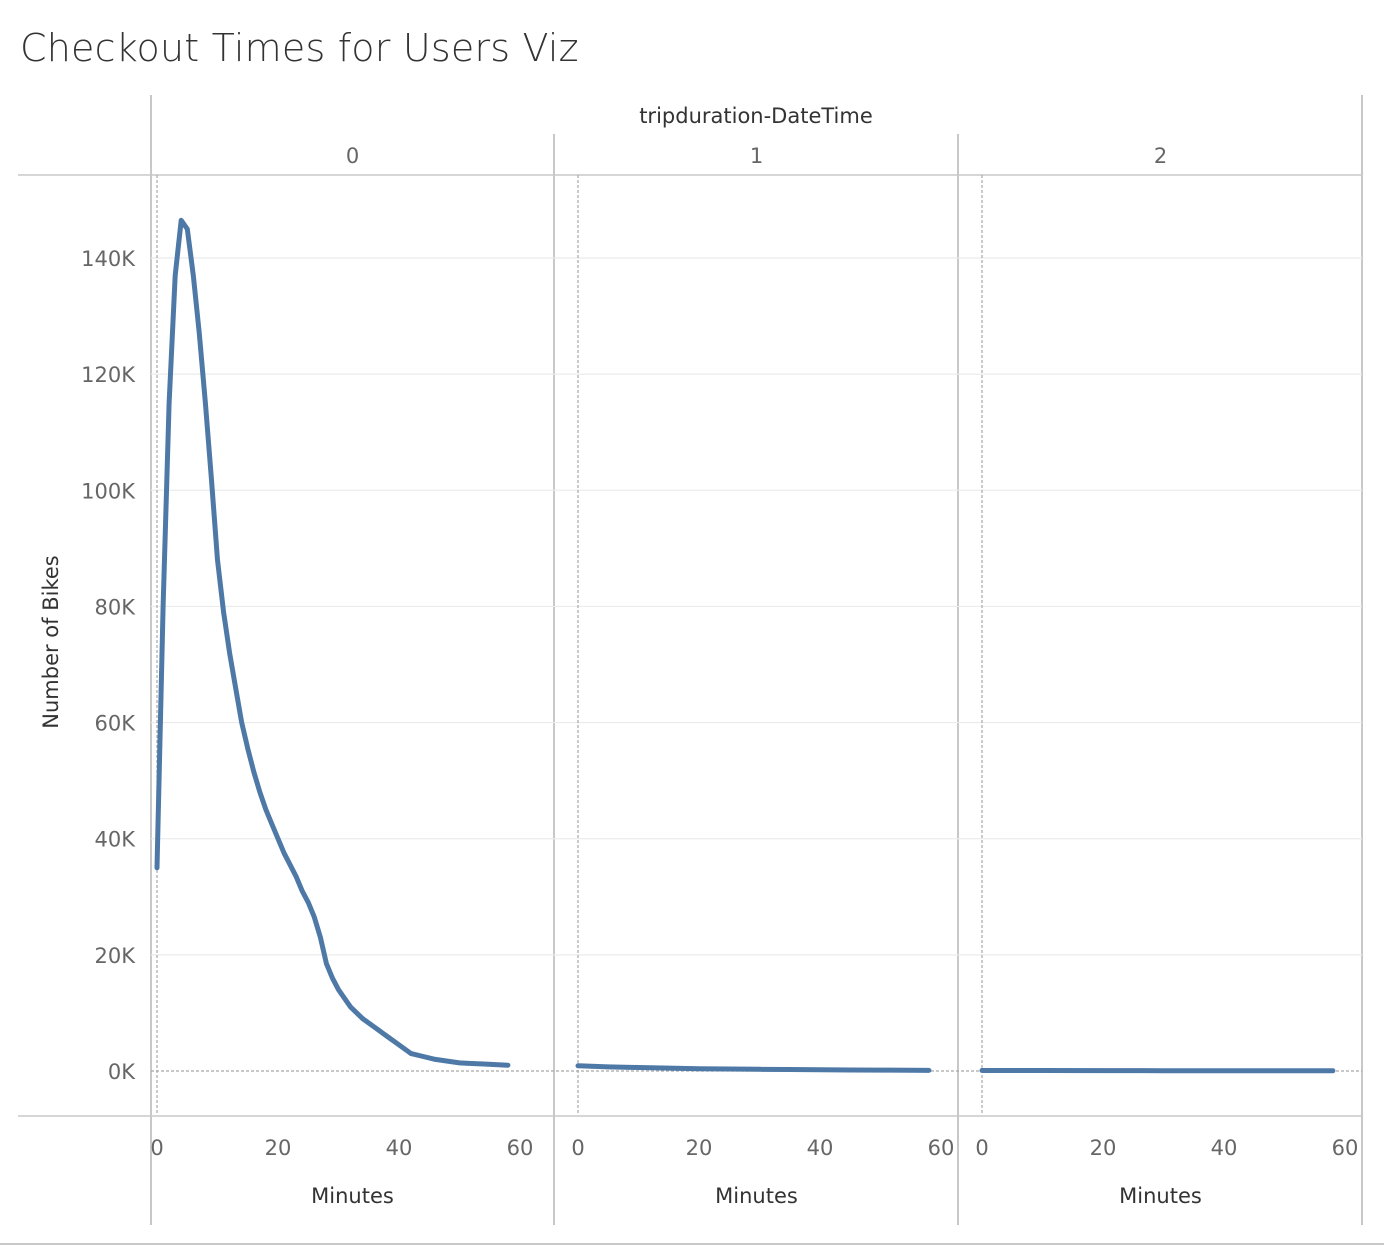 The image size is (1384, 1246). What do you see at coordinates (108, 375) in the screenshot?
I see `y-tick-label: 120K` at bounding box center [108, 375].